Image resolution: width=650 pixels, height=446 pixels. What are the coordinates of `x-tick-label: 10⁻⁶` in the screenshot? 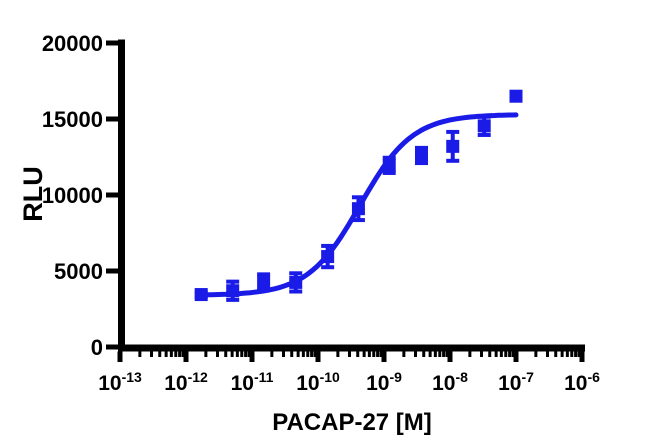 It's located at (582, 382).